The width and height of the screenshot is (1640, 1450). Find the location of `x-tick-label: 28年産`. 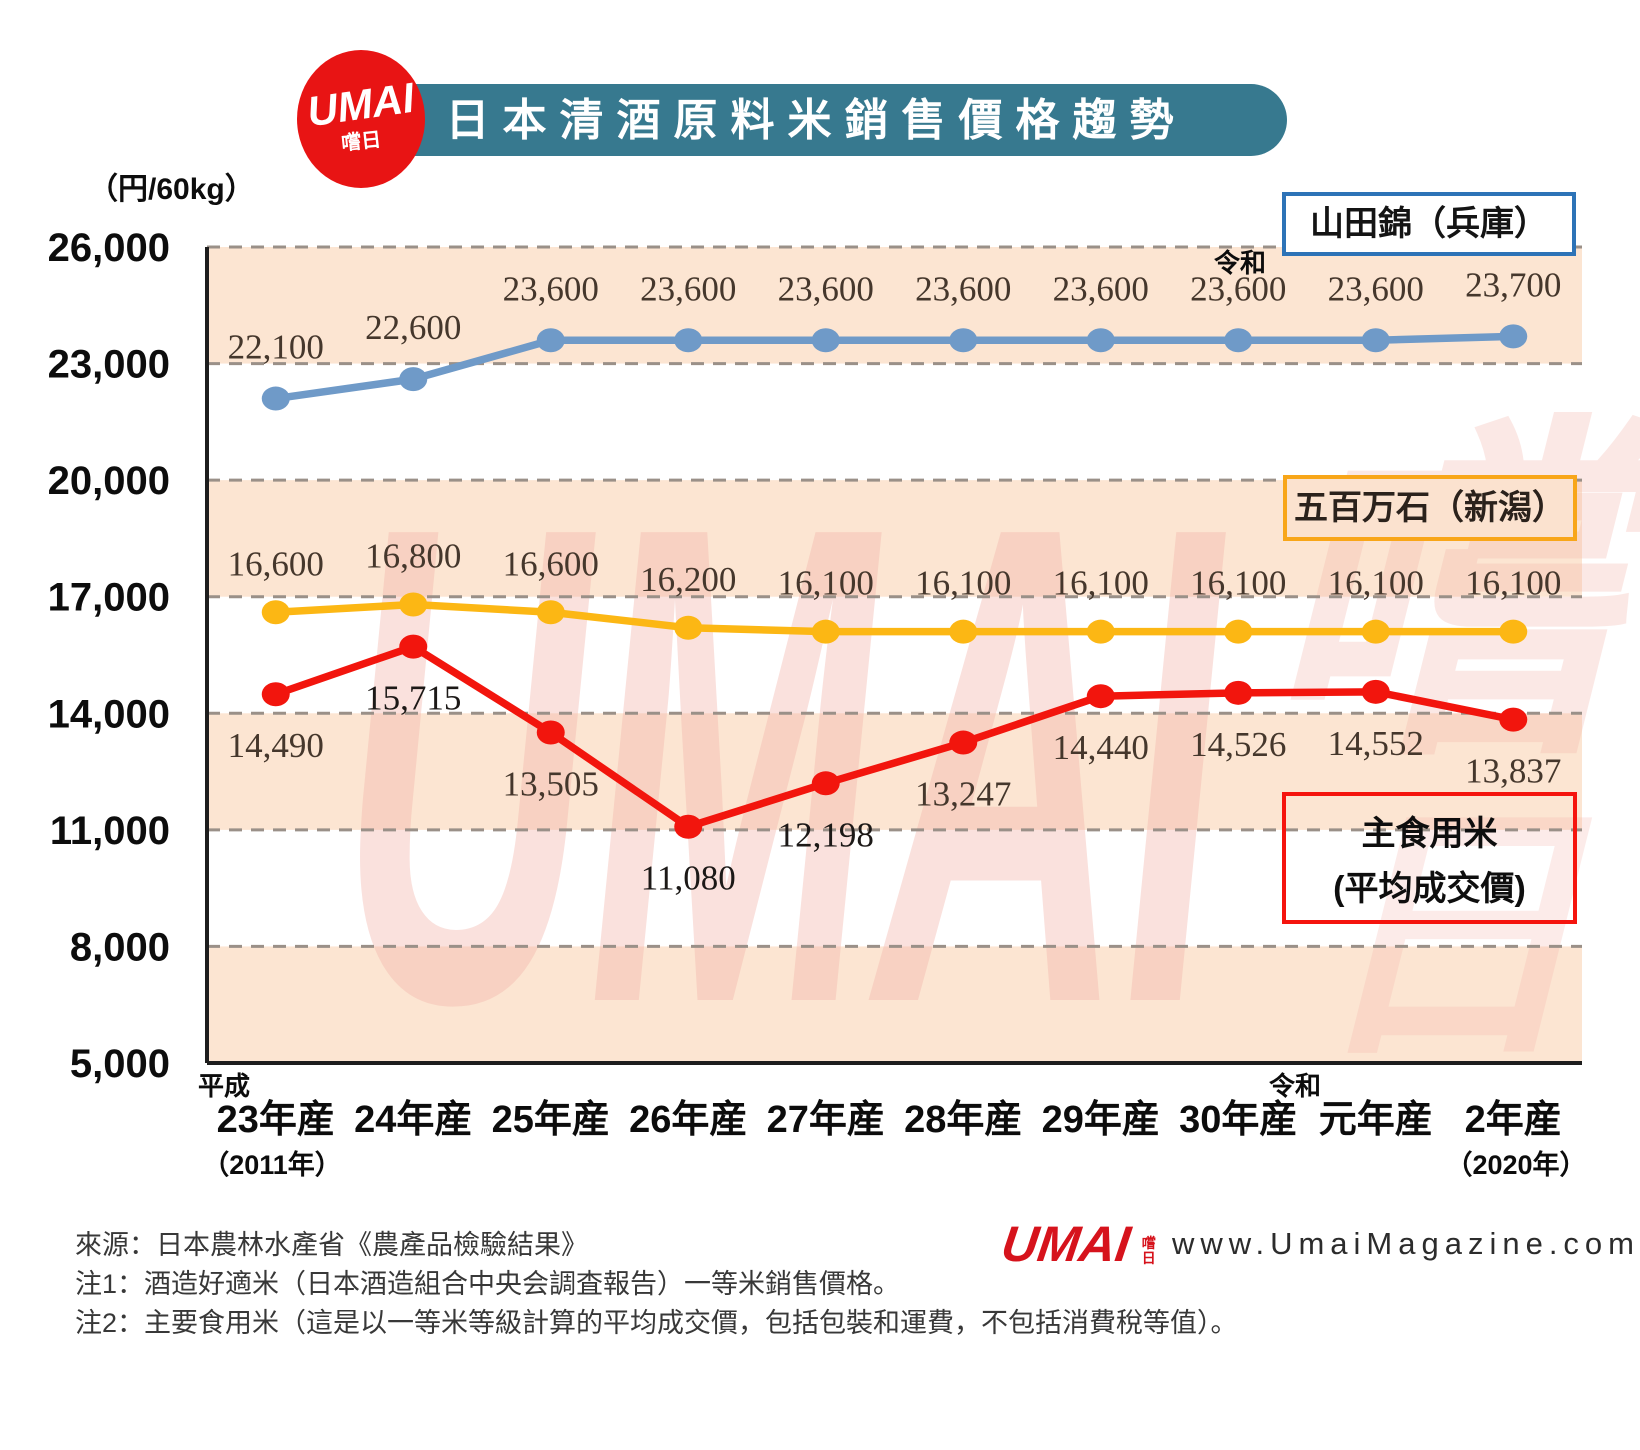

x-tick-label: 28年産 is located at coordinates (963, 1120).